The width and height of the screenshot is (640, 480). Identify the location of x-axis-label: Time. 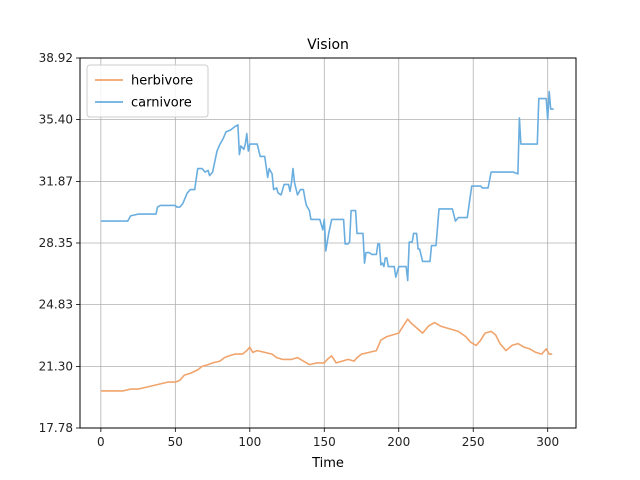
(327, 463).